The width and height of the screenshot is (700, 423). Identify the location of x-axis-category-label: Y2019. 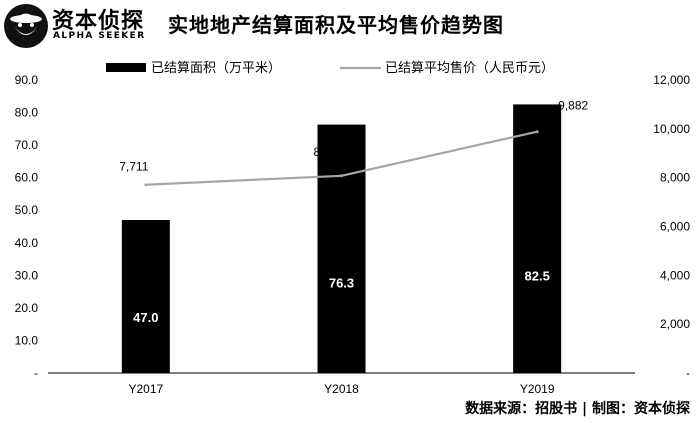
(537, 389).